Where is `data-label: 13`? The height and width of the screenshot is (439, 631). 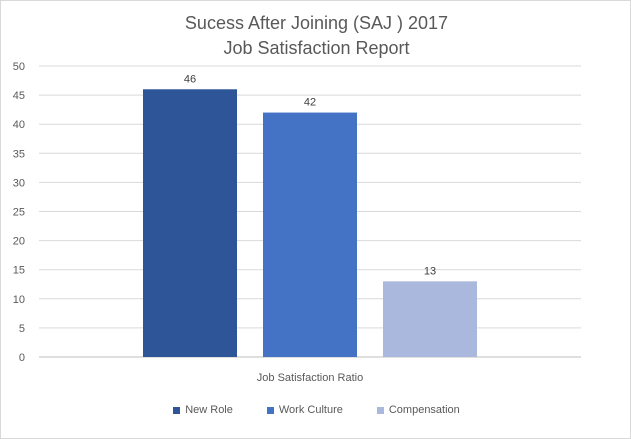 data-label: 13 is located at coordinates (430, 271).